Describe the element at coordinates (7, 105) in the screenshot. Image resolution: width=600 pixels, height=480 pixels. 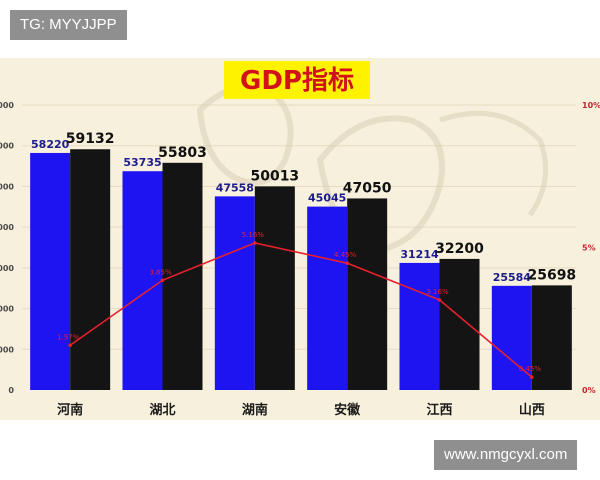
I see `y-tick-label: 70000` at that location.